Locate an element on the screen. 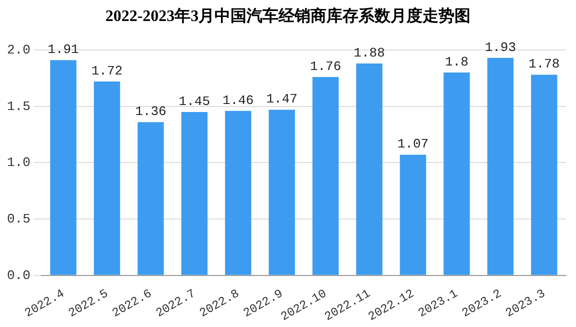  data-label: 1.8 is located at coordinates (456, 62).